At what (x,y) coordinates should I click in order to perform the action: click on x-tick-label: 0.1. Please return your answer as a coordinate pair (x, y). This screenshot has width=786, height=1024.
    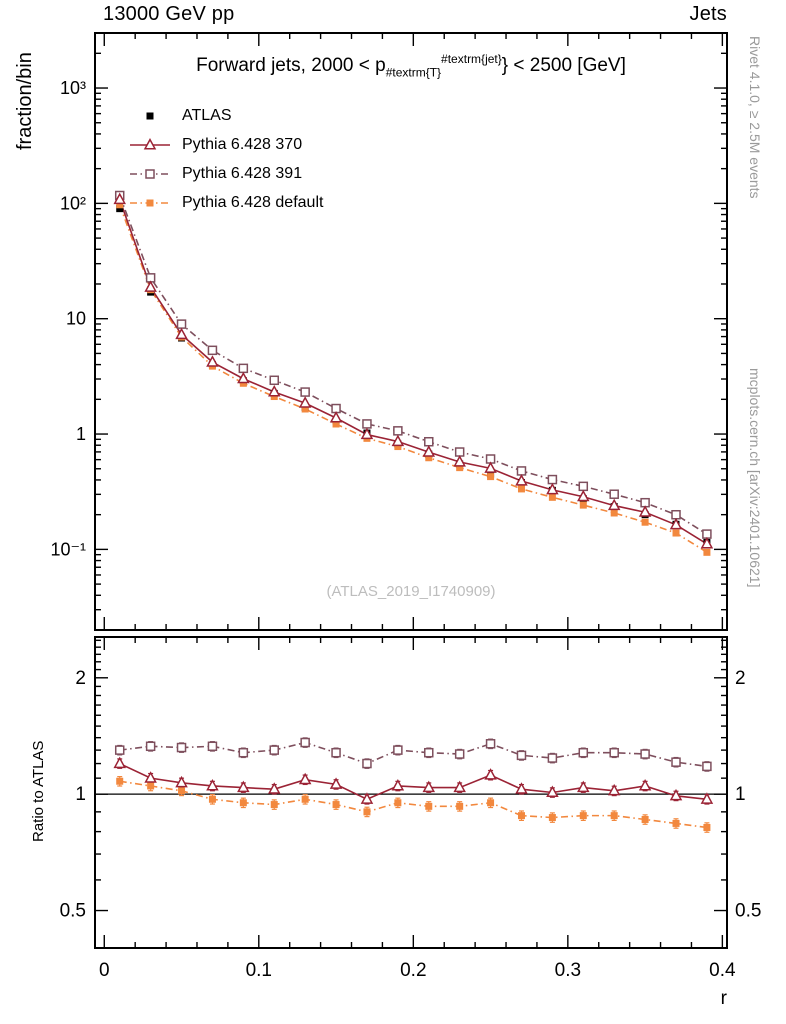
    Looking at the image, I should click on (259, 970).